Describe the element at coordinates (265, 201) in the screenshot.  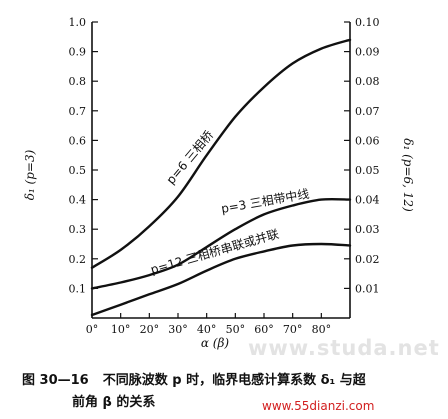
I see `series-label-p3: p=3 三相带中线` at that location.